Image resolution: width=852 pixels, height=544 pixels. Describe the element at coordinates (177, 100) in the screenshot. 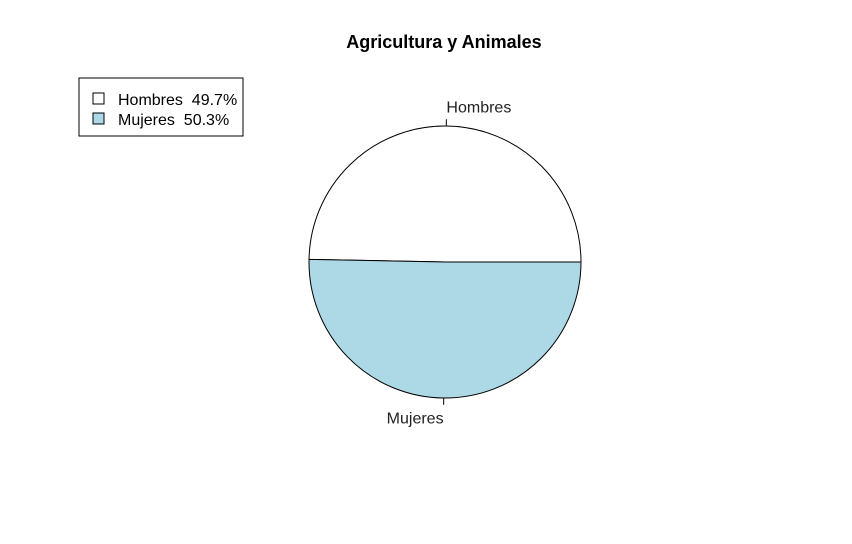

I see `legend-label-hombres: Hombres 49.7%` at that location.